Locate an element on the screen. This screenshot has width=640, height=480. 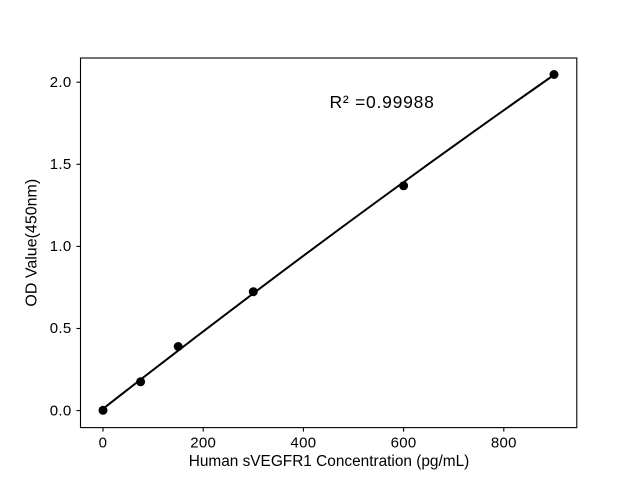
svg-text: 0 is located at coordinates (103, 443).